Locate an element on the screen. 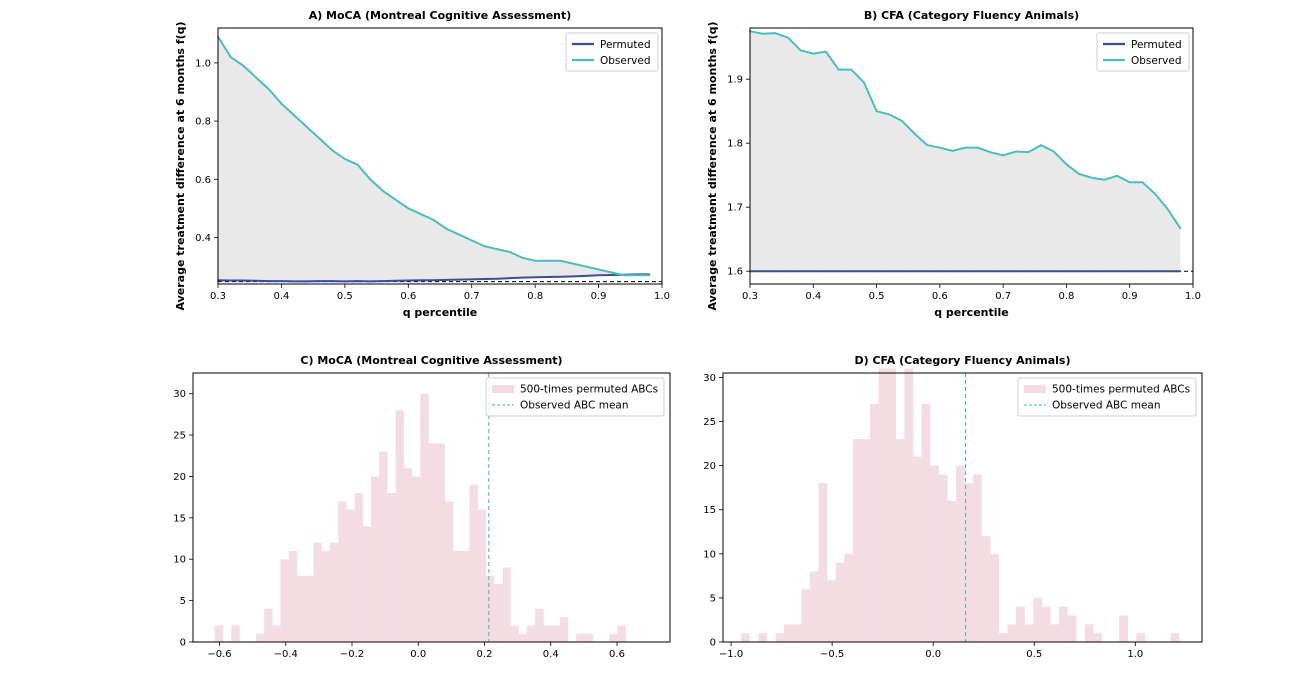  x-tick-label: 0.3 is located at coordinates (218, 296).